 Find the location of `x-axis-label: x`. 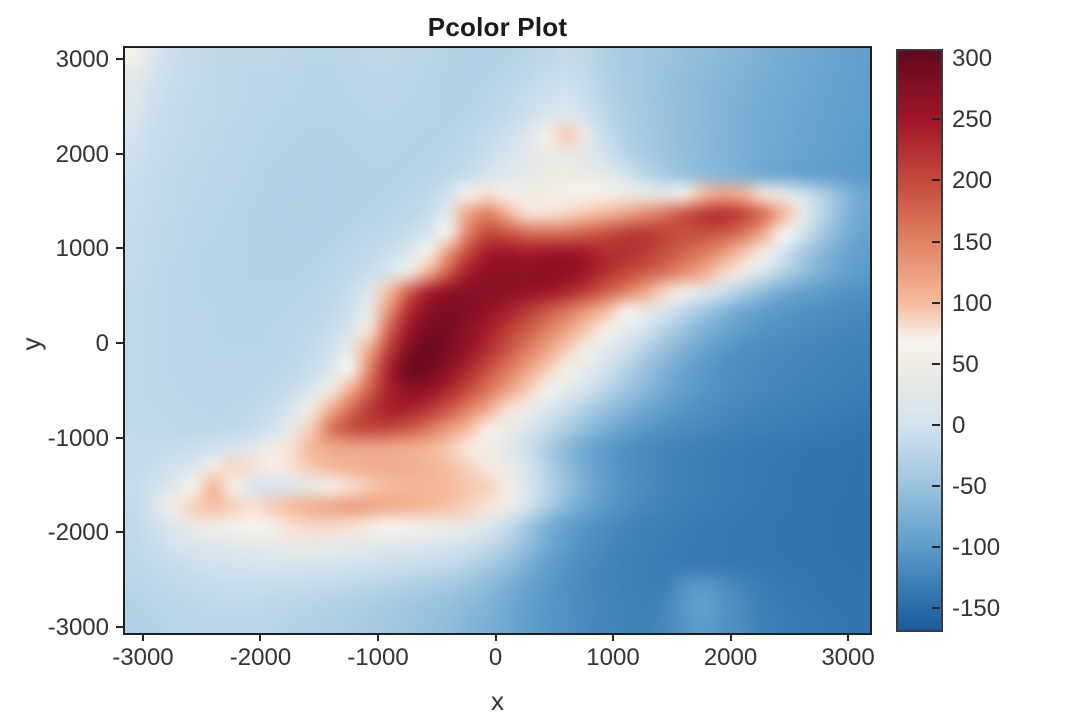

x-axis-label: x is located at coordinates (497, 701).